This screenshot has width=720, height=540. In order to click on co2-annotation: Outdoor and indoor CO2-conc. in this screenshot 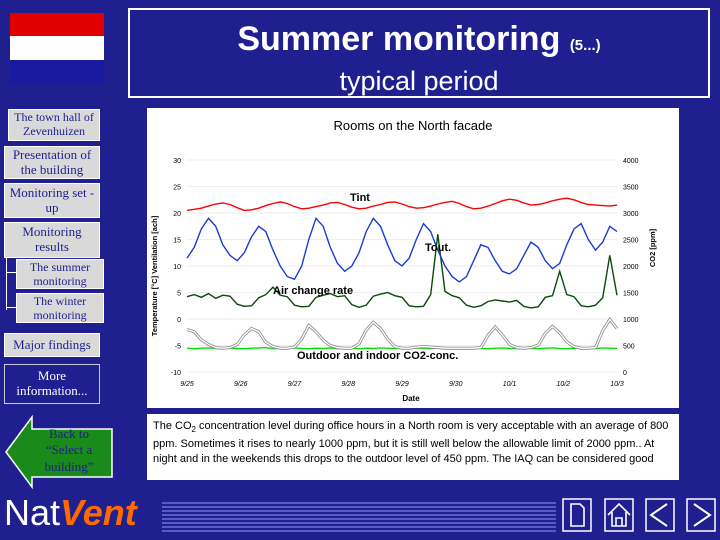, I will do `click(377, 356)`.